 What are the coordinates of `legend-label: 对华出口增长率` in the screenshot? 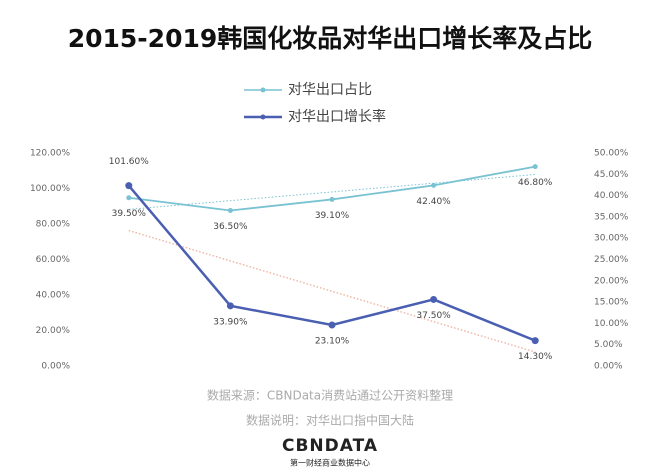 It's located at (337, 116).